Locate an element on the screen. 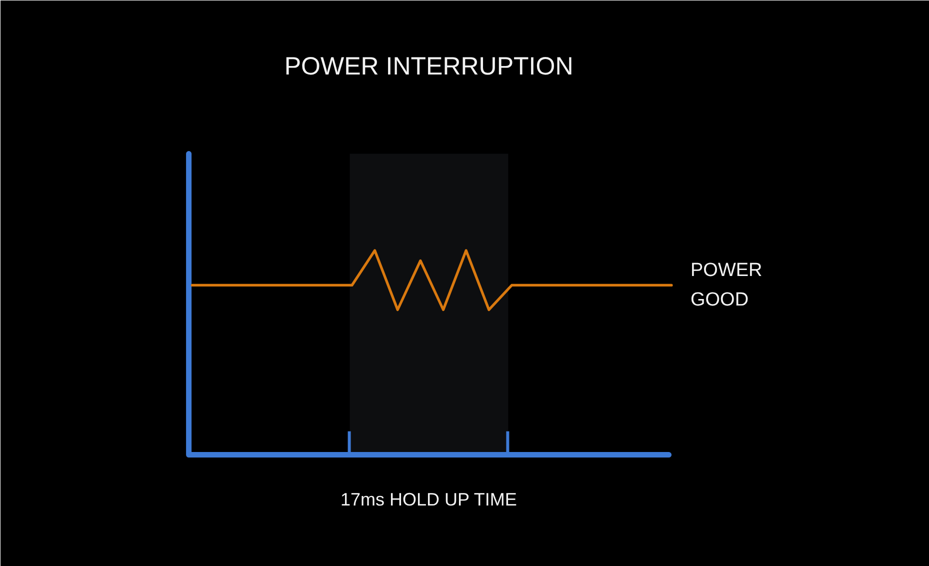 This screenshot has width=929, height=566. chart-title: POWER INTERRUPTION is located at coordinates (429, 66).